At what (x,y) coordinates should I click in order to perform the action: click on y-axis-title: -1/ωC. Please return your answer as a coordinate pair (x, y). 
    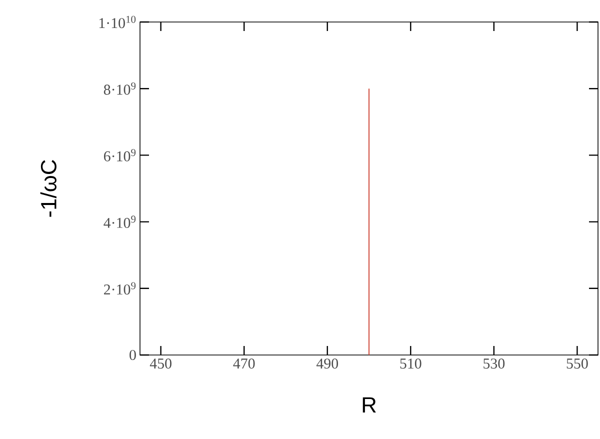
    Looking at the image, I should click on (48, 188).